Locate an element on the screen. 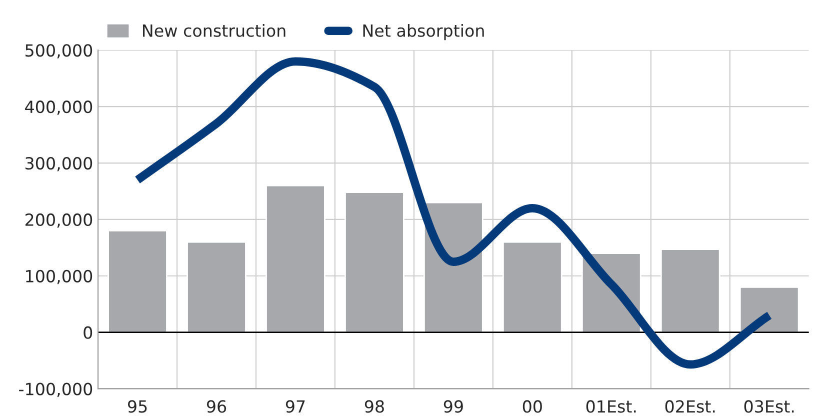 This screenshot has height=418, width=817. y-tick-label: 200,000 is located at coordinates (58, 220).